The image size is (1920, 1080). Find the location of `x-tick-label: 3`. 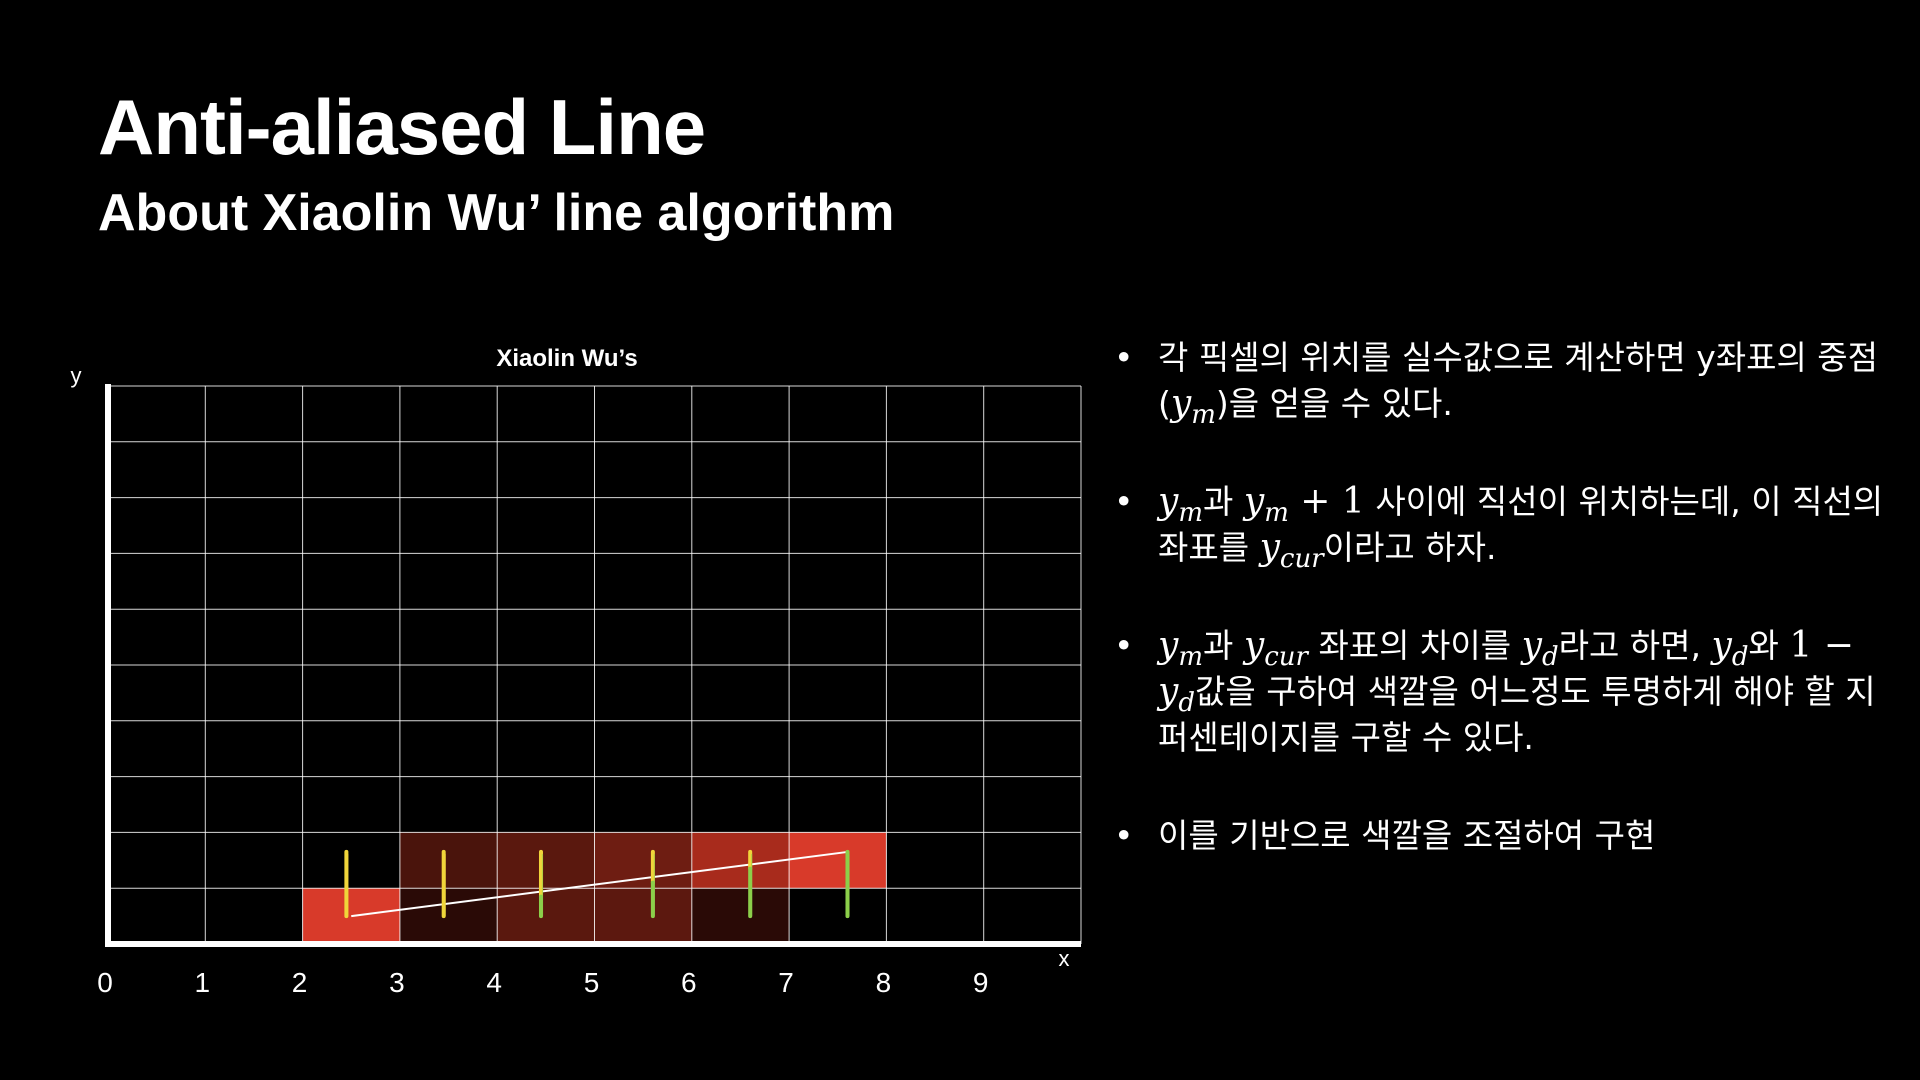

x-tick-label: 3 is located at coordinates (397, 982).